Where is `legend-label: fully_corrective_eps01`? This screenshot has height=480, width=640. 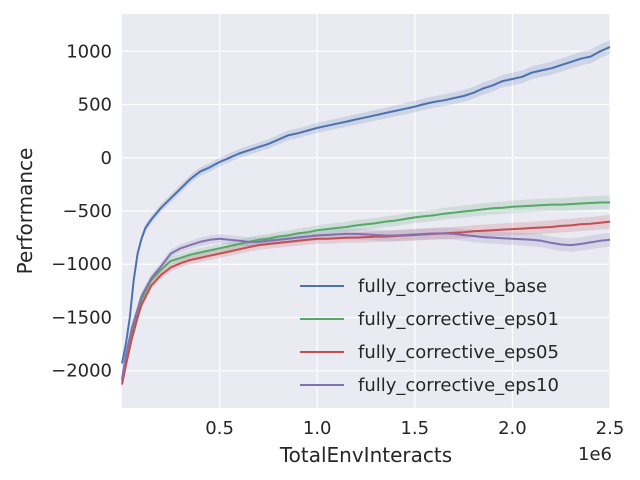 legend-label: fully_corrective_eps01 is located at coordinates (458, 319).